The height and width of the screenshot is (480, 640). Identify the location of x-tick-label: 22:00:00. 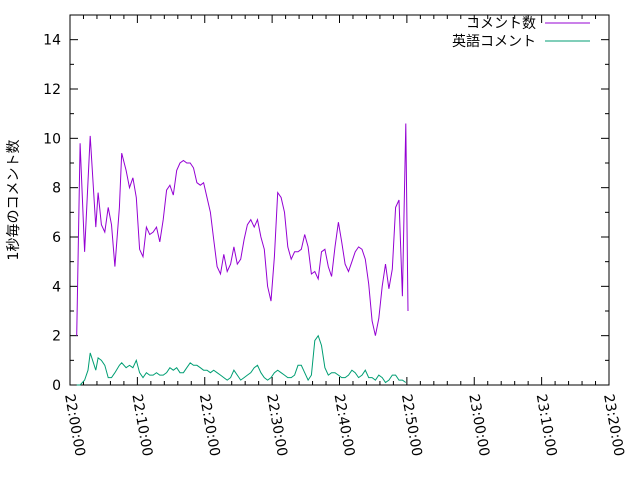
(74, 425).